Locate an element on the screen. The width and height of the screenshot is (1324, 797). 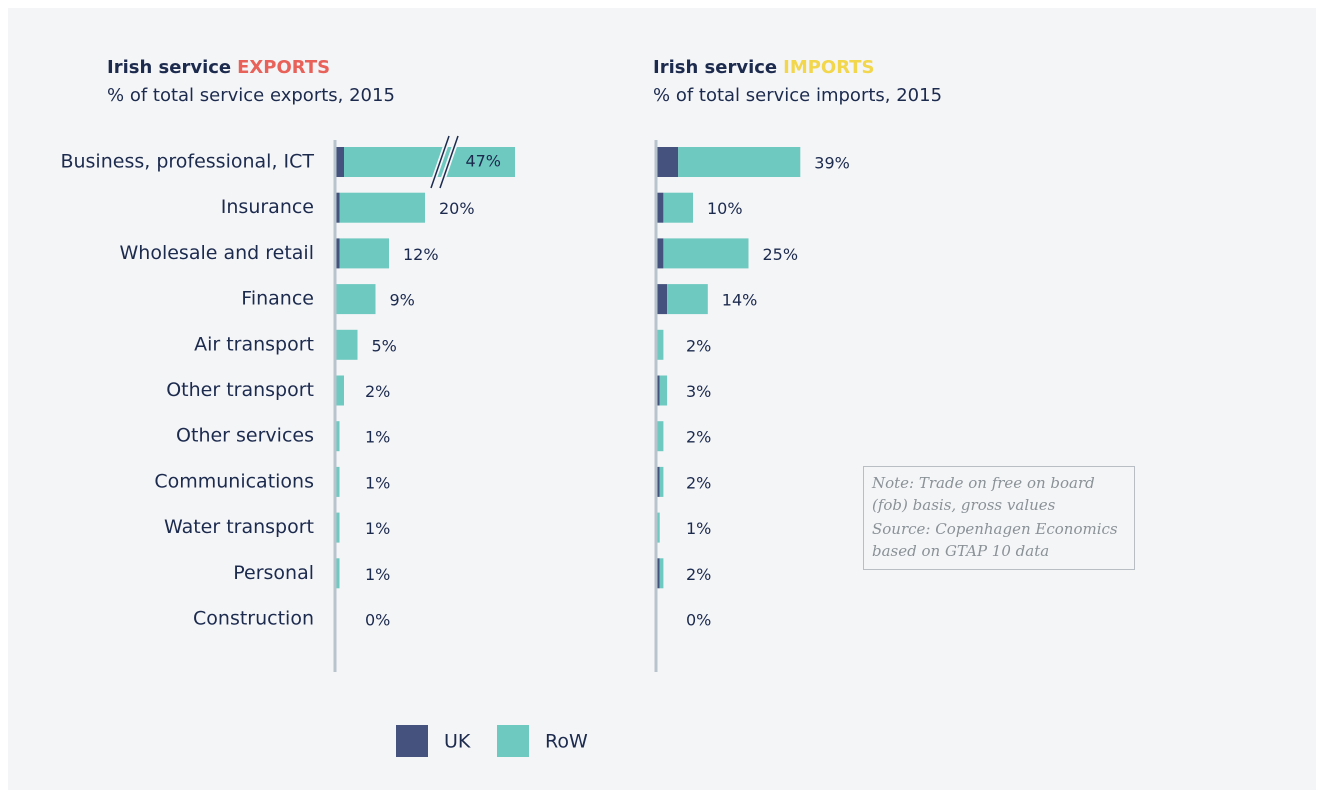
category-label: Wholesale and retail is located at coordinates (217, 253).